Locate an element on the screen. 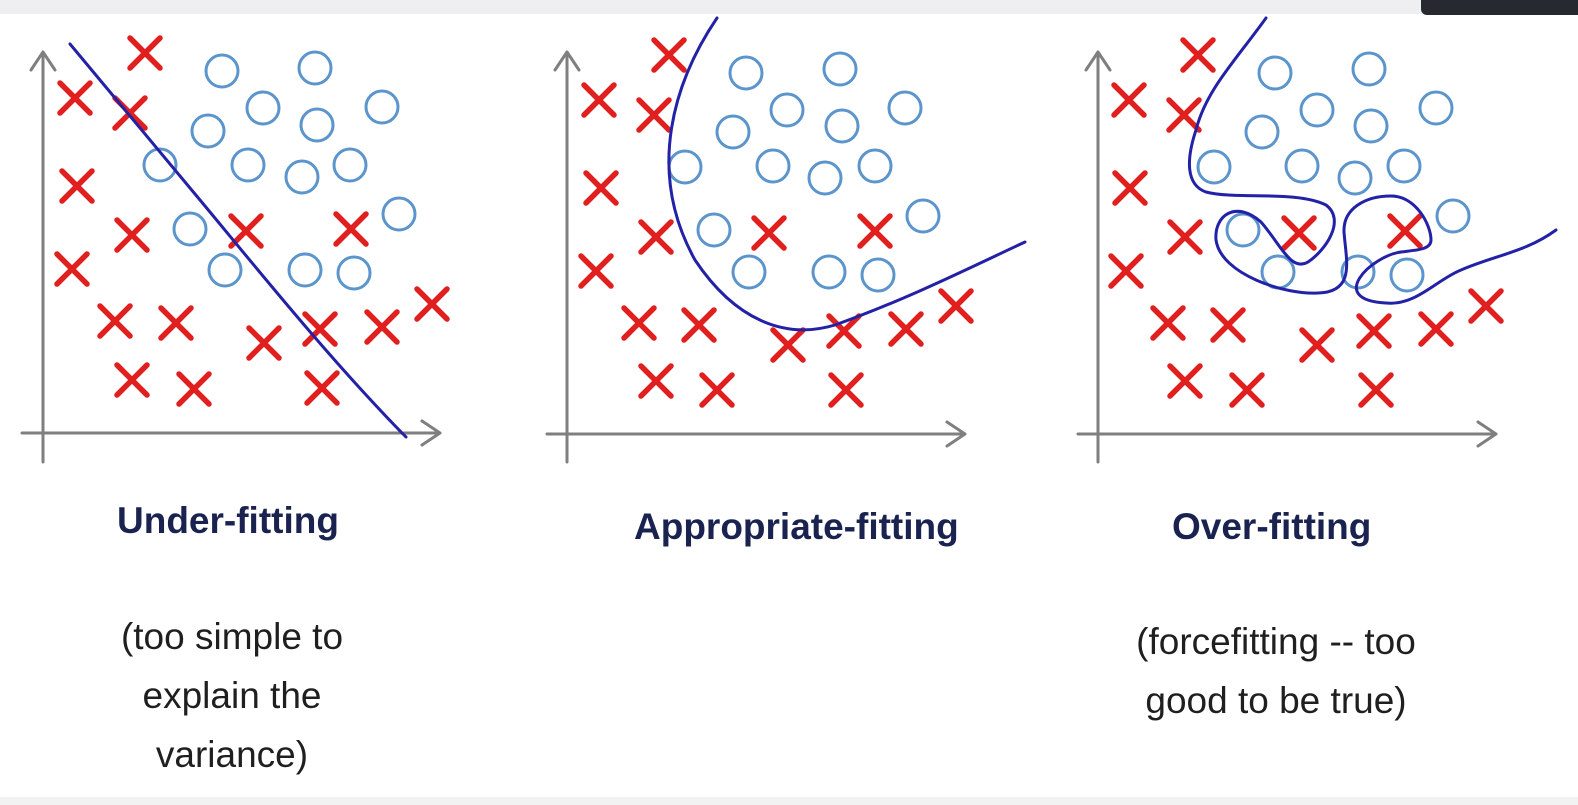 The height and width of the screenshot is (805, 1578). caption-line: (too simple to is located at coordinates (232, 636).